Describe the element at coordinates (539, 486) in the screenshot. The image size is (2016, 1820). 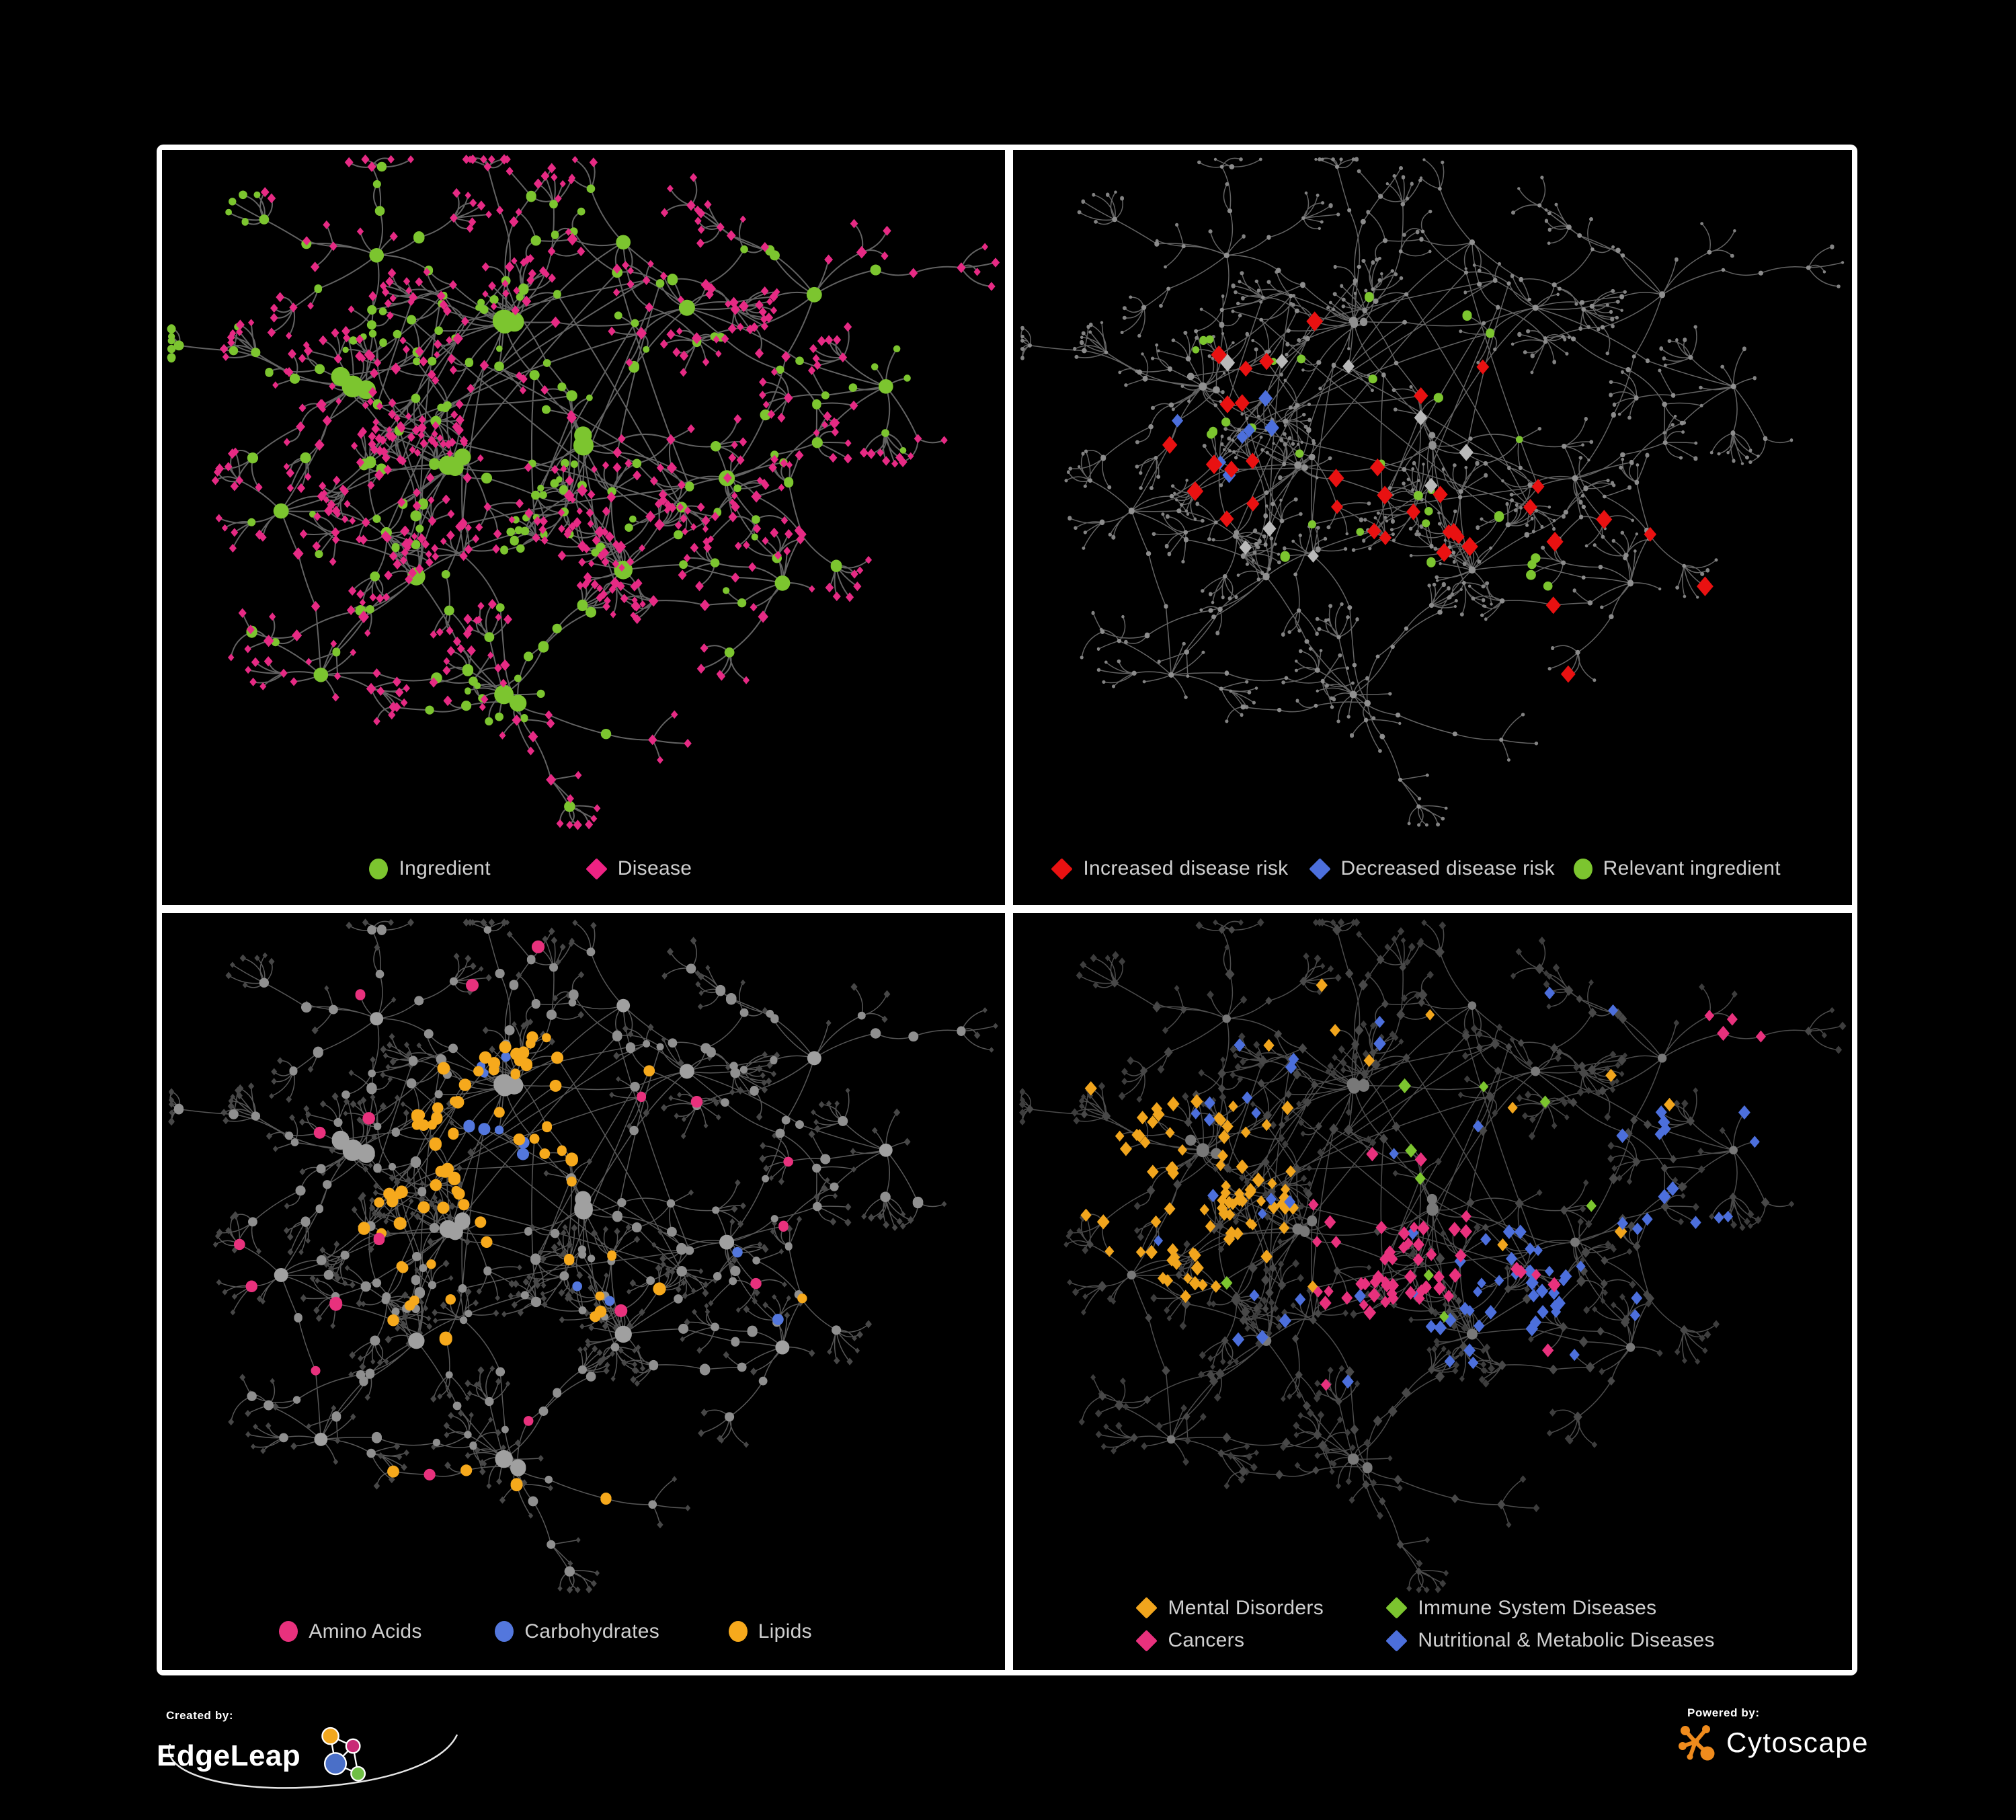
I see `node-layer-circle-7cc52f` at that location.